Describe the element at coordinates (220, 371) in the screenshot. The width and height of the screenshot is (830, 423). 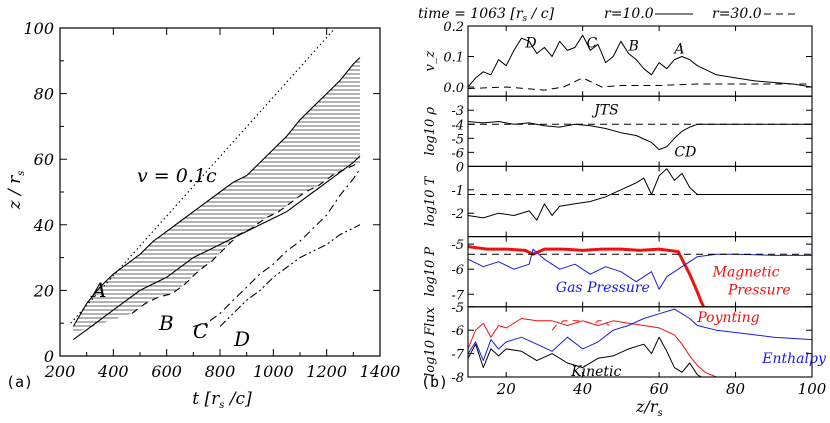
I see `a-xtick-label: 800` at that location.